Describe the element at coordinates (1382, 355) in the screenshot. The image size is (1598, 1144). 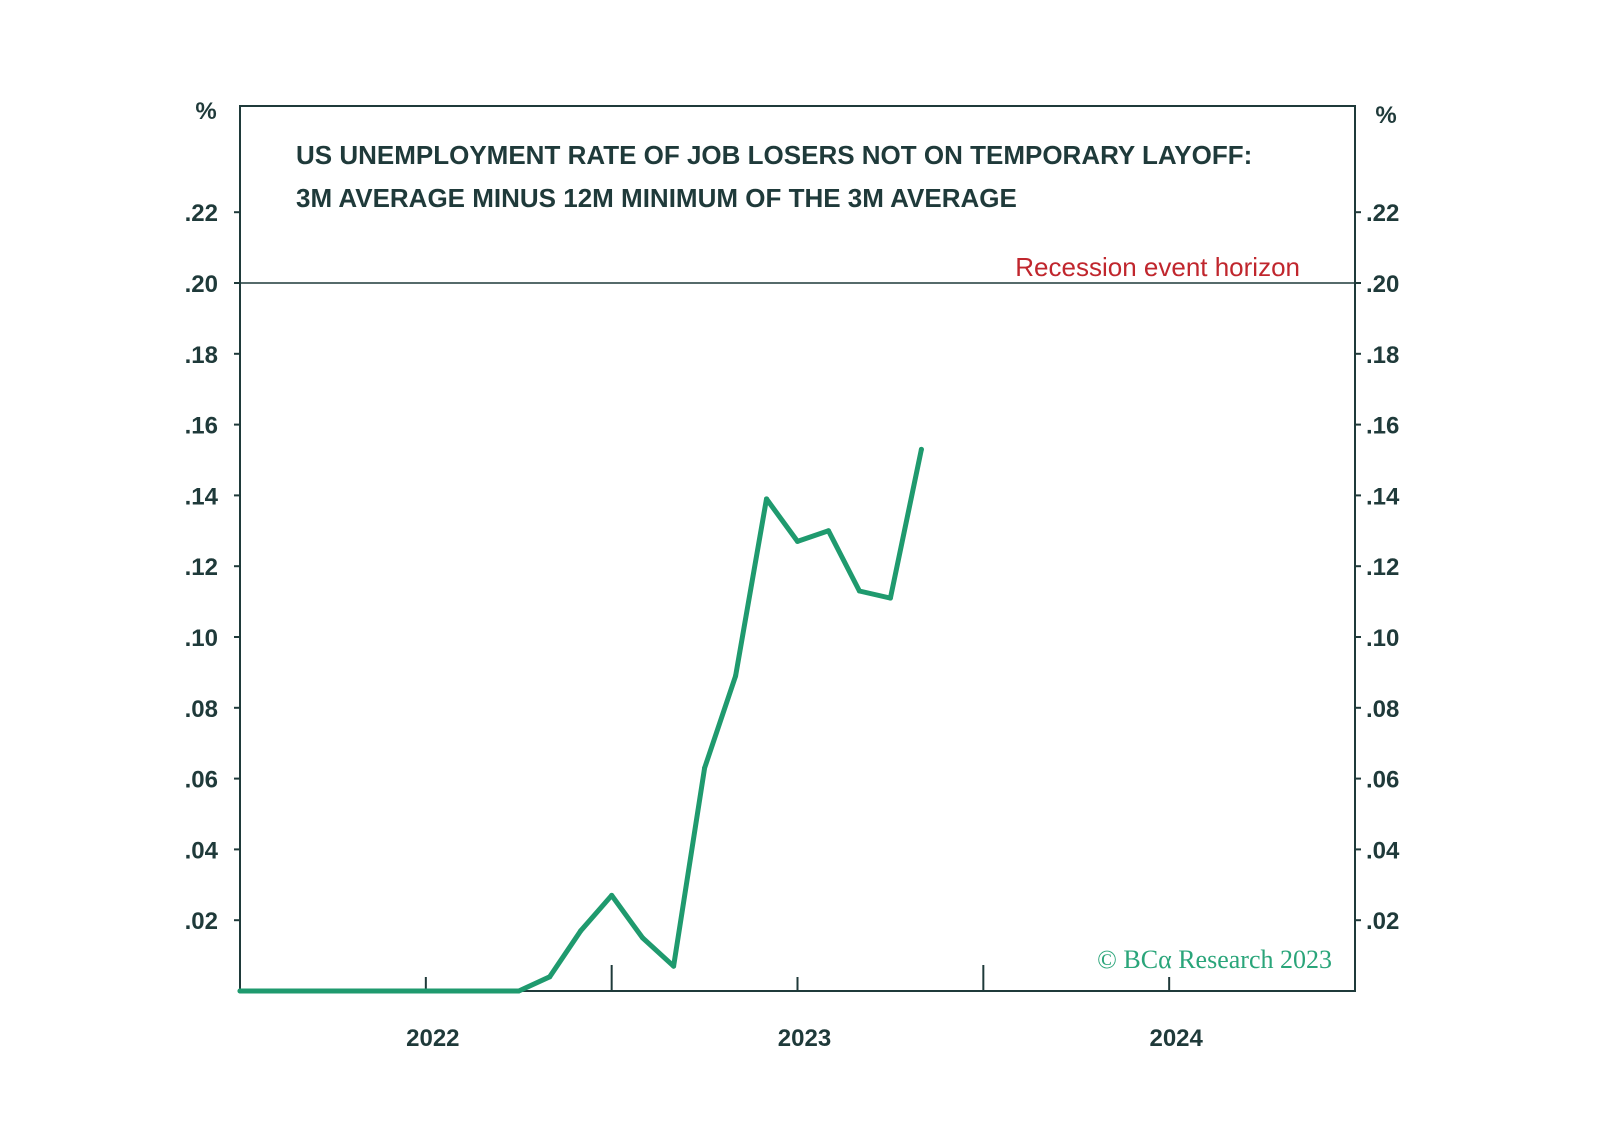
I see `y-tick-label-right: .18` at that location.